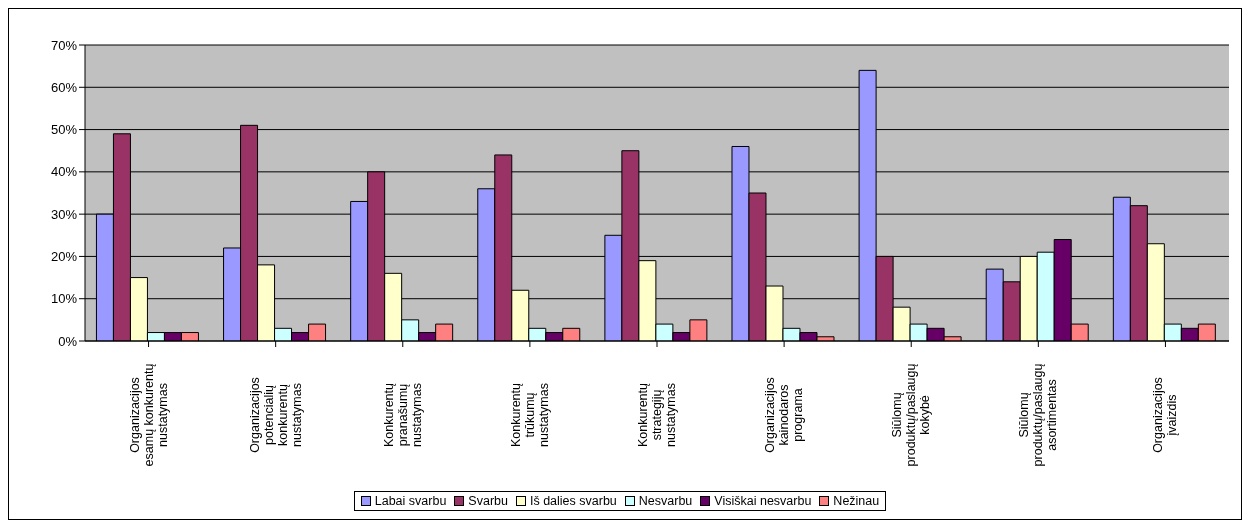 The width and height of the screenshot is (1250, 528). What do you see at coordinates (64, 299) in the screenshot?
I see `y-tick-label: 10%` at bounding box center [64, 299].